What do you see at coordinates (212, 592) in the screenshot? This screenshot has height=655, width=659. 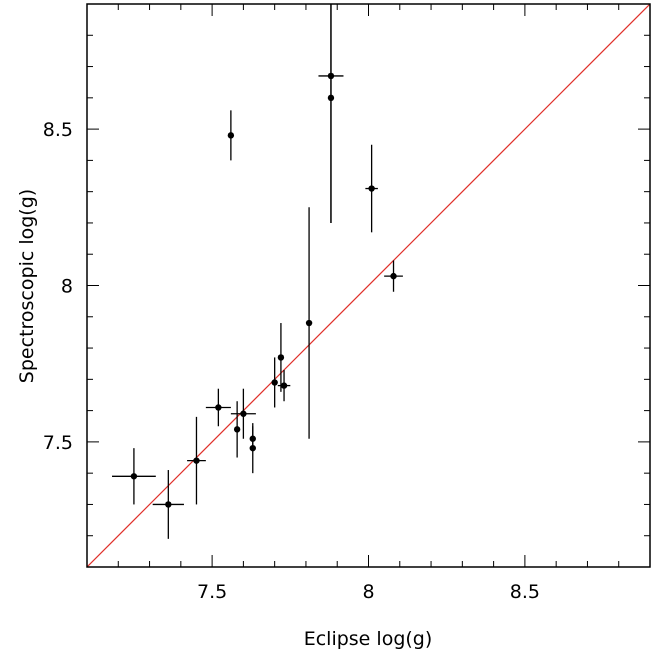 I see `x-tick-label: 7.5` at bounding box center [212, 592].